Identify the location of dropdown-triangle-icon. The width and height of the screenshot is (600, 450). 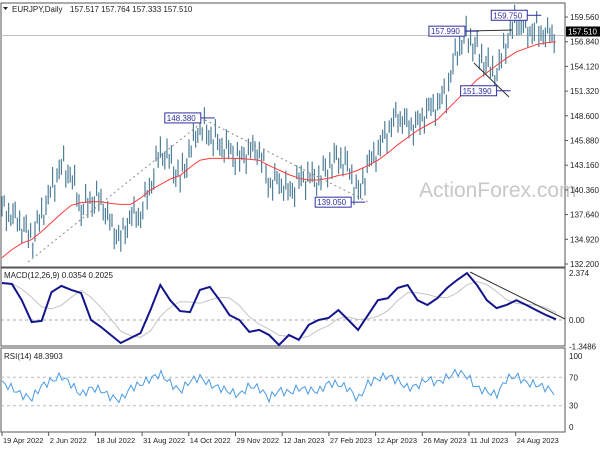
(5, 8).